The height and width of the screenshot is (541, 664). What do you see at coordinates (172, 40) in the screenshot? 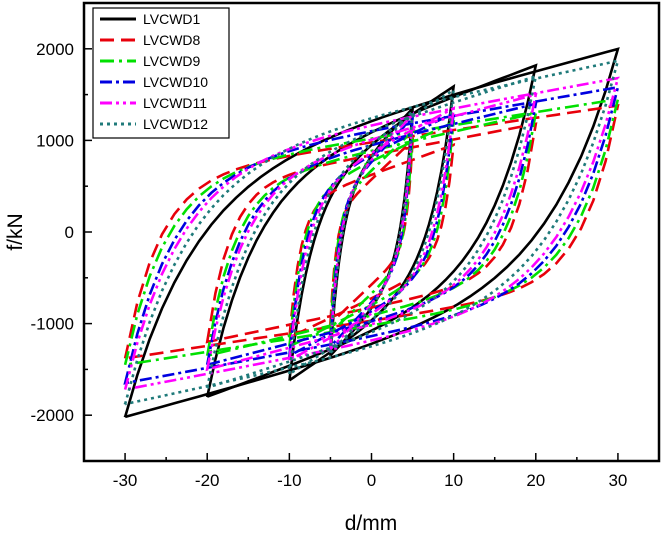
I see `legend-label: LVCWD8` at bounding box center [172, 40].